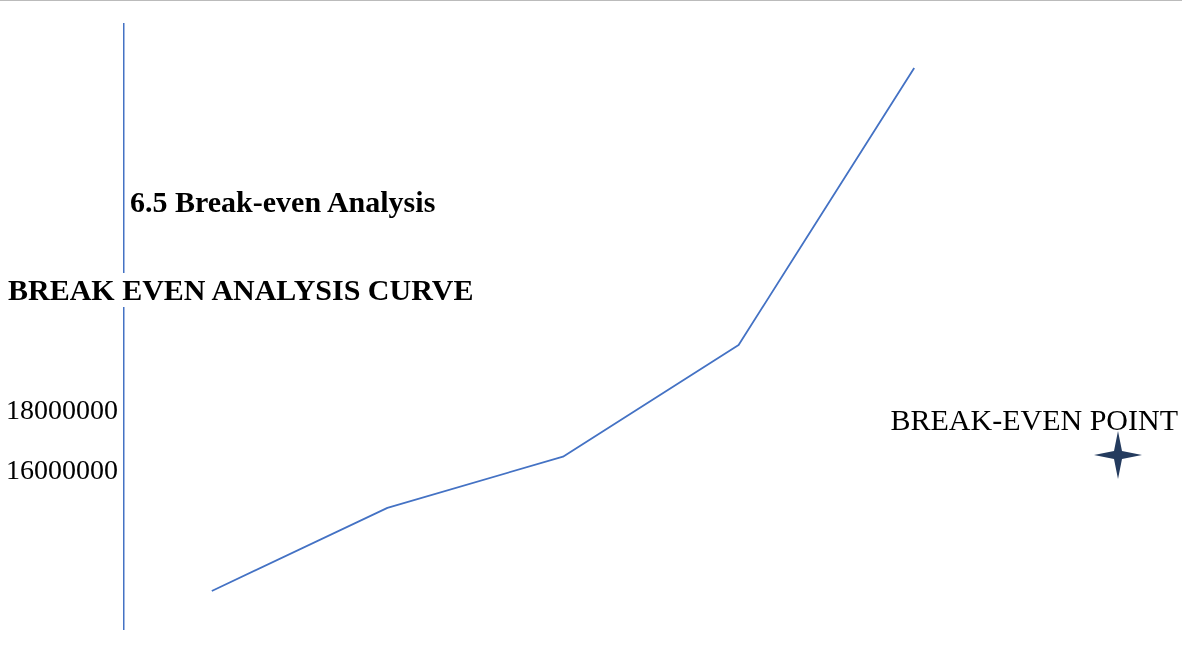 The image size is (1182, 651). Describe the element at coordinates (283, 202) in the screenshot. I see `text: 6.5 Break-even Analysis` at that location.